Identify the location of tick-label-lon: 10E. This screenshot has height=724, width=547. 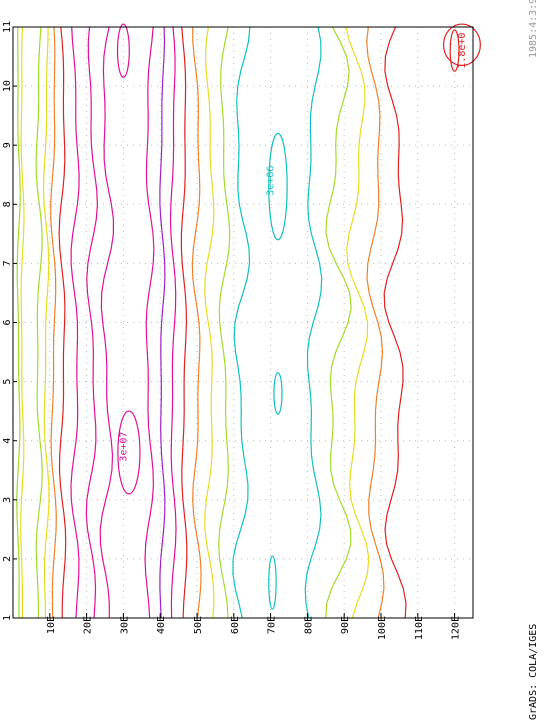
(51, 625).